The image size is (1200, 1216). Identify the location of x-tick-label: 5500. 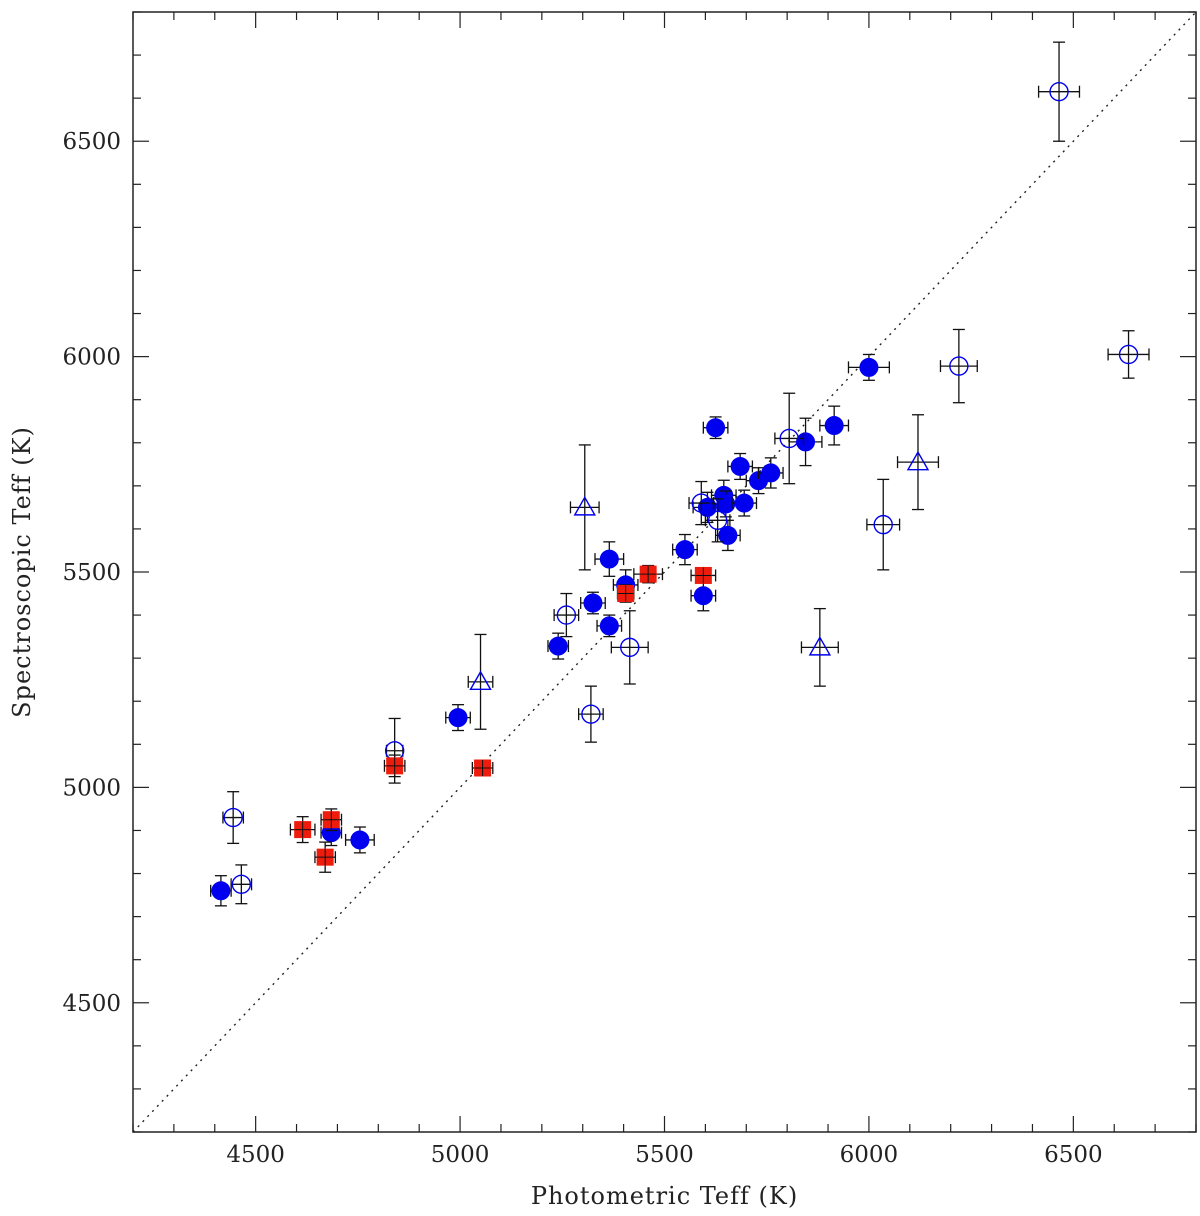
(664, 1155).